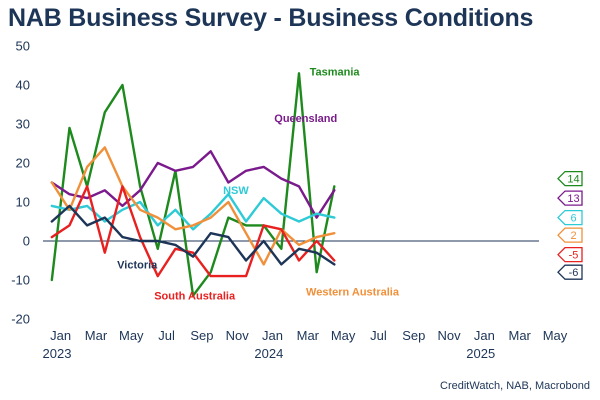 This screenshot has width=600, height=400. I want to click on end-tag-value: 14, so click(573, 180).